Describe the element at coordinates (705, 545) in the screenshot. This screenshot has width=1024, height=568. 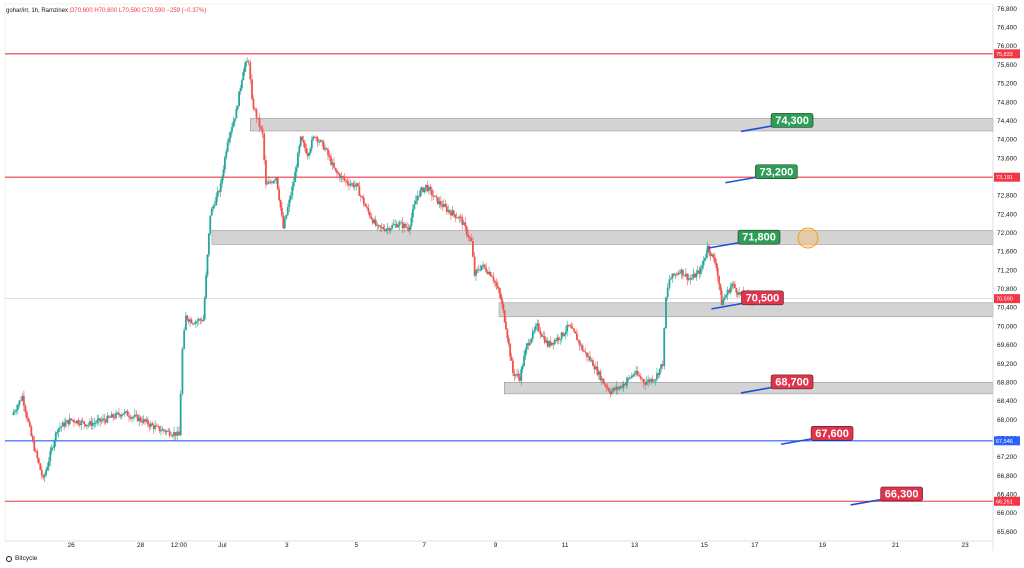
I see `time-tick-label: 15` at that location.